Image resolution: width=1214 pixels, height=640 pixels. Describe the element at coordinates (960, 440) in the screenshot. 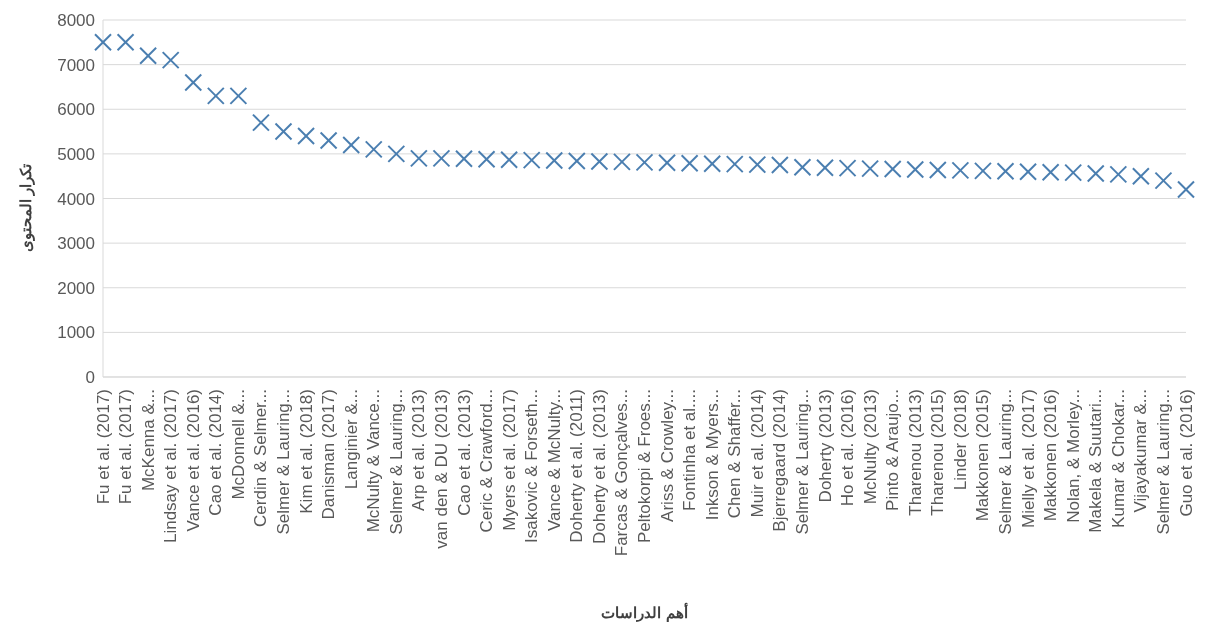

I see `x-tick-label: Linder (2018)` at that location.